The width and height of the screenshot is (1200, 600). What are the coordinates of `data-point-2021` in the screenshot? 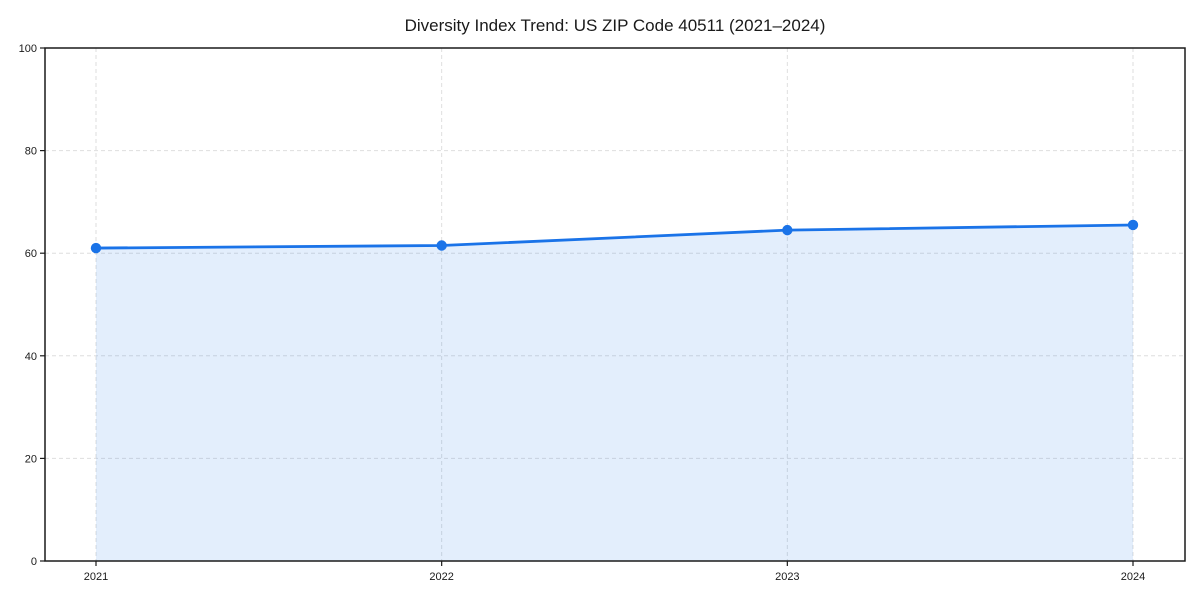 It's located at (96, 248).